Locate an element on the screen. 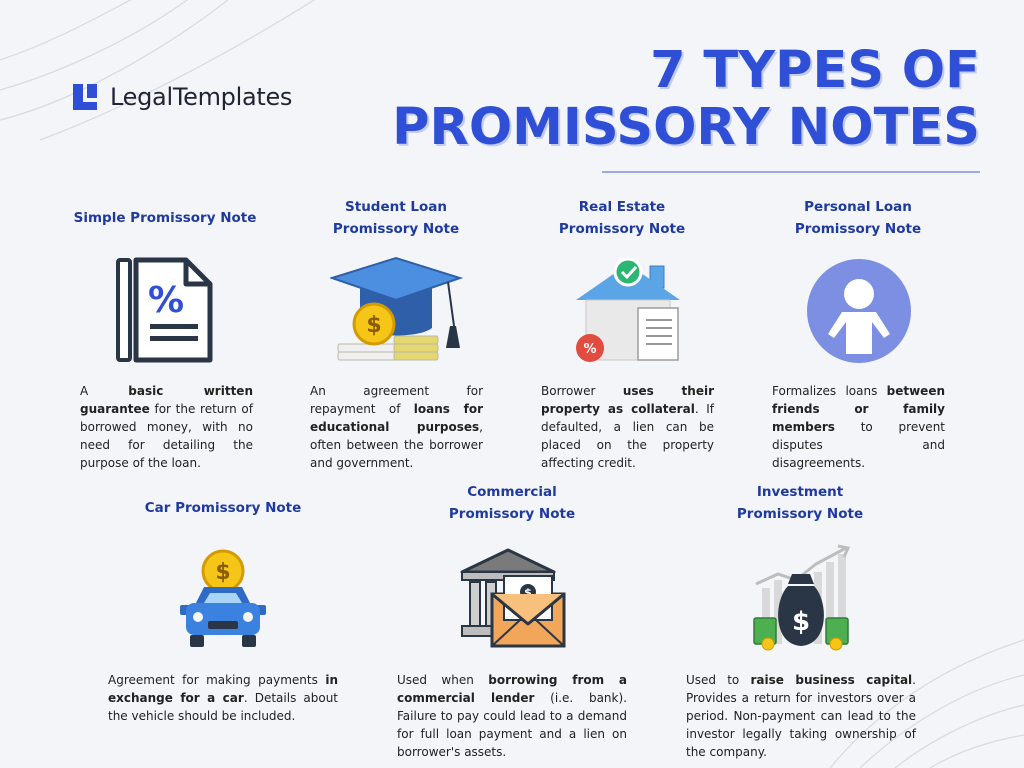  brand-logo: LegalTemplates is located at coordinates (181, 97).